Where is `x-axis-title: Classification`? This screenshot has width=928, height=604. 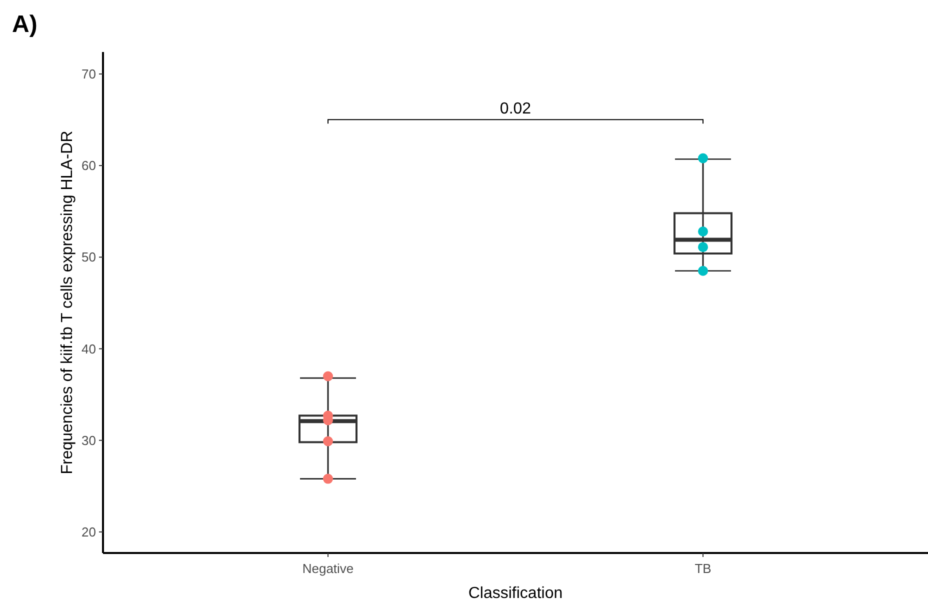
x-axis-title: Classification is located at coordinates (515, 593).